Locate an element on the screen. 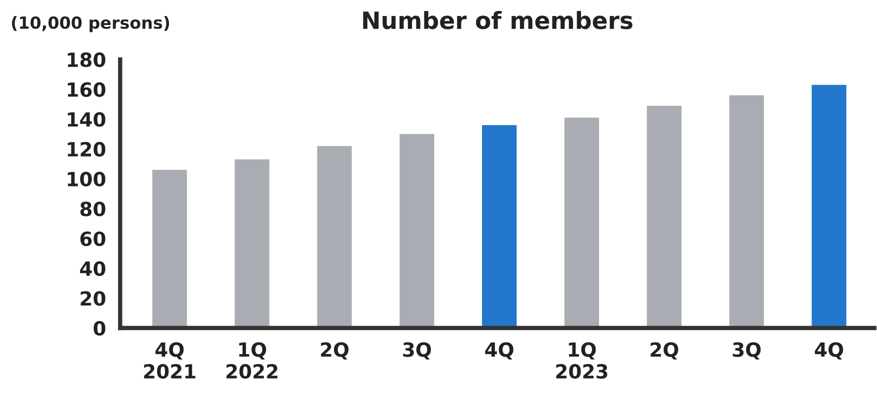 The image size is (877, 410). y-axis-title: (10,000 persons) is located at coordinates (91, 24).